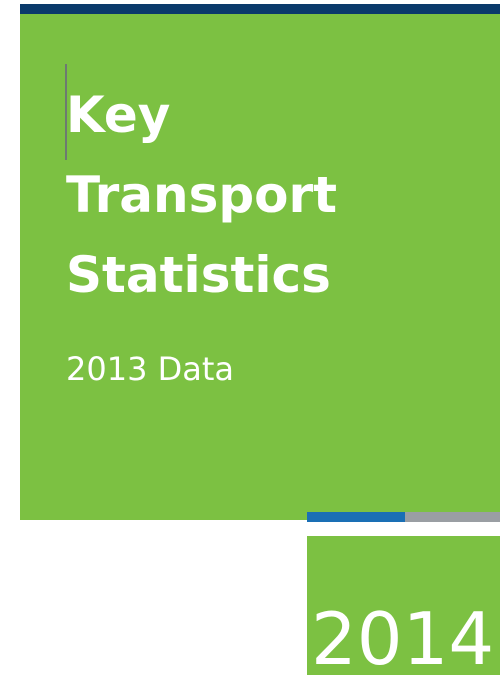  What do you see at coordinates (150, 369) in the screenshot?
I see `subtitle: 2013 Data` at bounding box center [150, 369].